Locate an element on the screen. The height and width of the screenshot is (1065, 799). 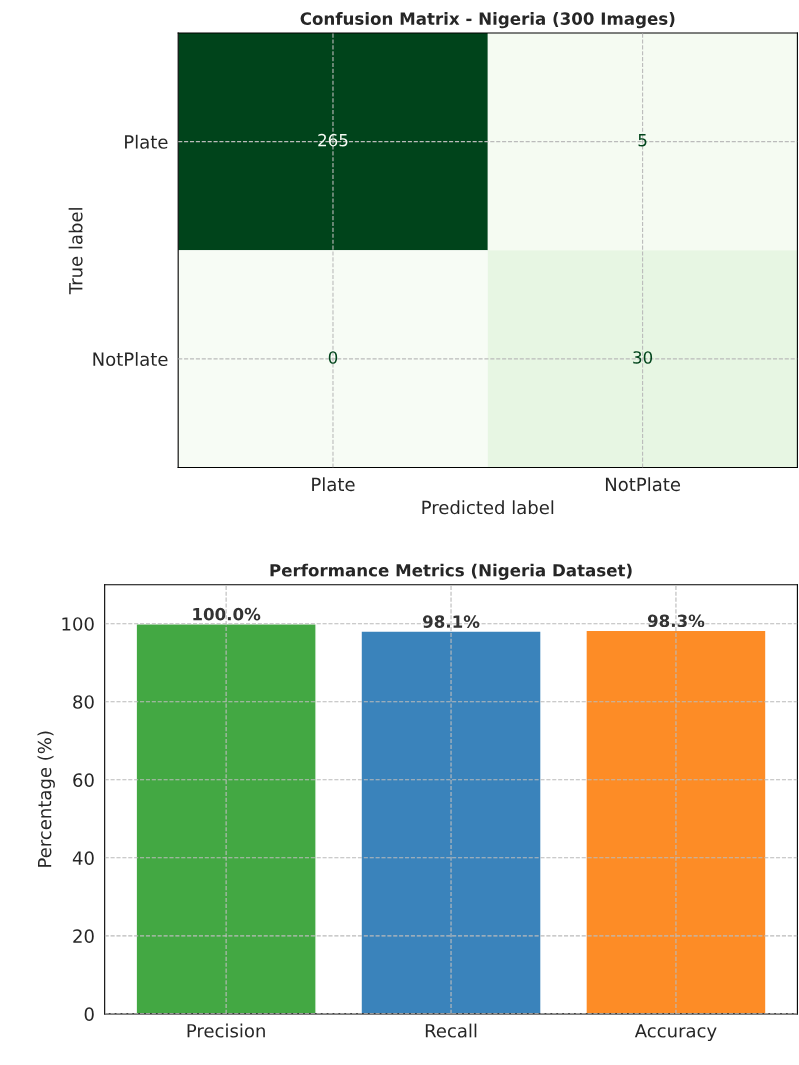
y-tick-label: 60 is located at coordinates (83, 780).